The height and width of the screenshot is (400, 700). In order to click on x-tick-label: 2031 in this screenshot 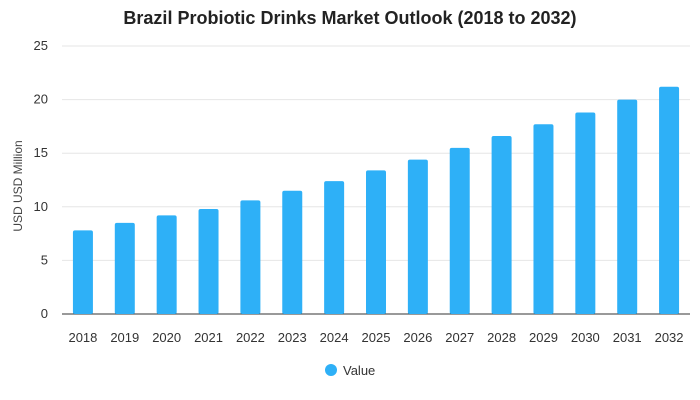, I will do `click(627, 337)`.